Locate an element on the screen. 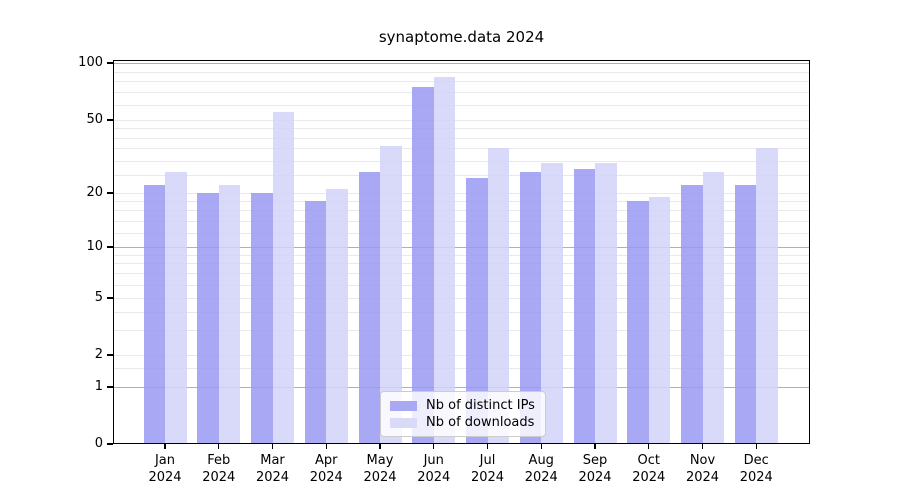 This screenshot has width=900, height=500. bar-distinct-ips-feb is located at coordinates (208, 318).